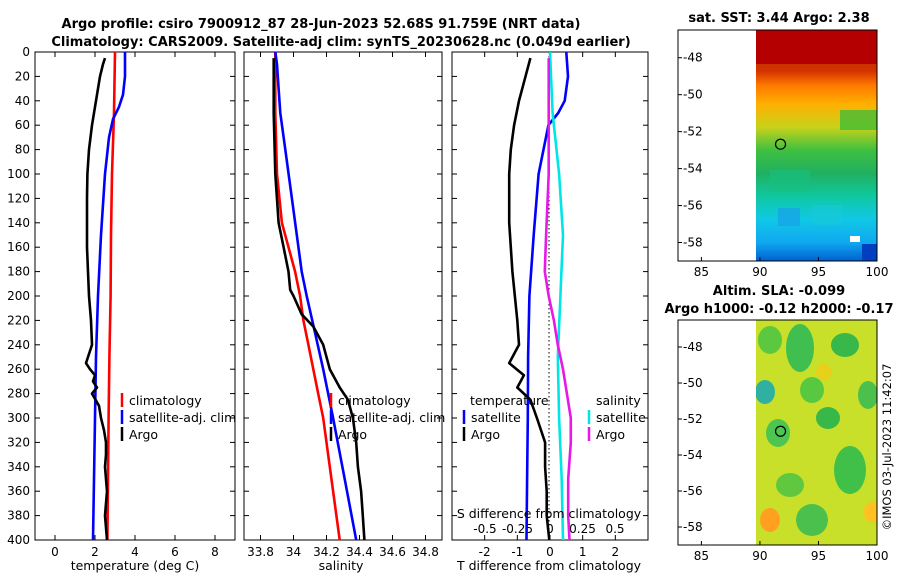  Describe the element at coordinates (517, 552) in the screenshot. I see `x-tick-label: -1` at that location.